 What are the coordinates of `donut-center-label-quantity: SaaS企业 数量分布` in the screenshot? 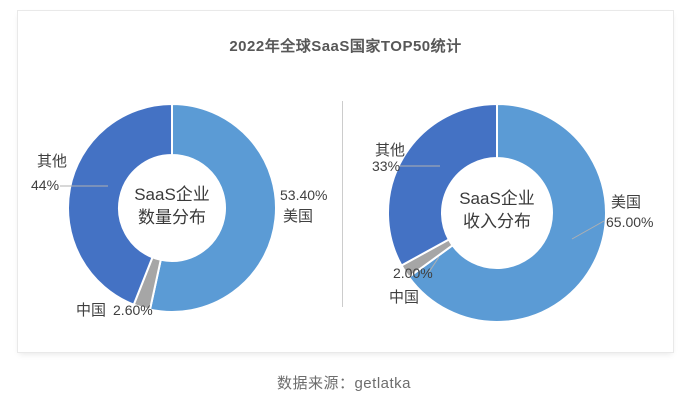 It's located at (172, 206).